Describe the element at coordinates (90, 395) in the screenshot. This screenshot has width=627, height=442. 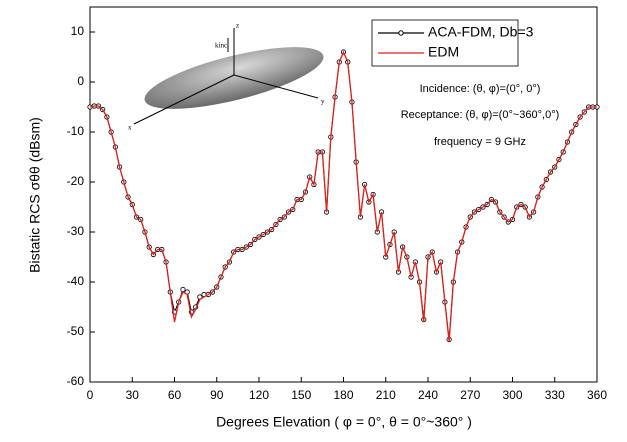
I see `x-tick-label: 0` at that location.